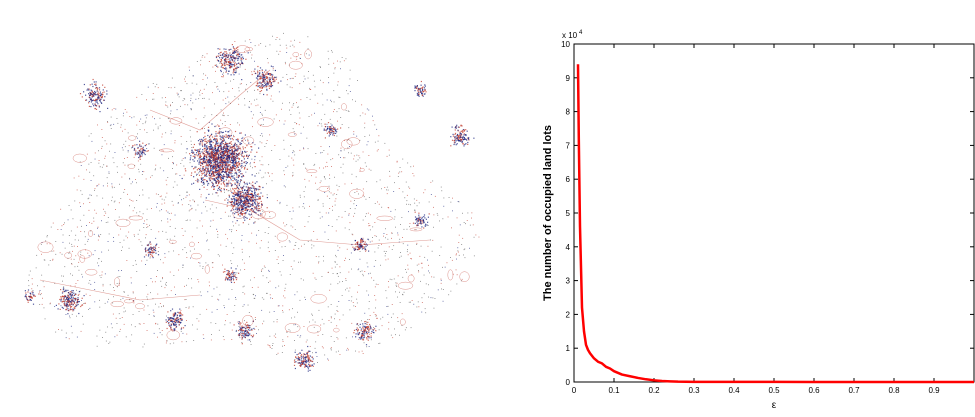 This screenshot has width=975, height=417. What do you see at coordinates (568, 145) in the screenshot?
I see `y-tick-label: 7` at bounding box center [568, 145].